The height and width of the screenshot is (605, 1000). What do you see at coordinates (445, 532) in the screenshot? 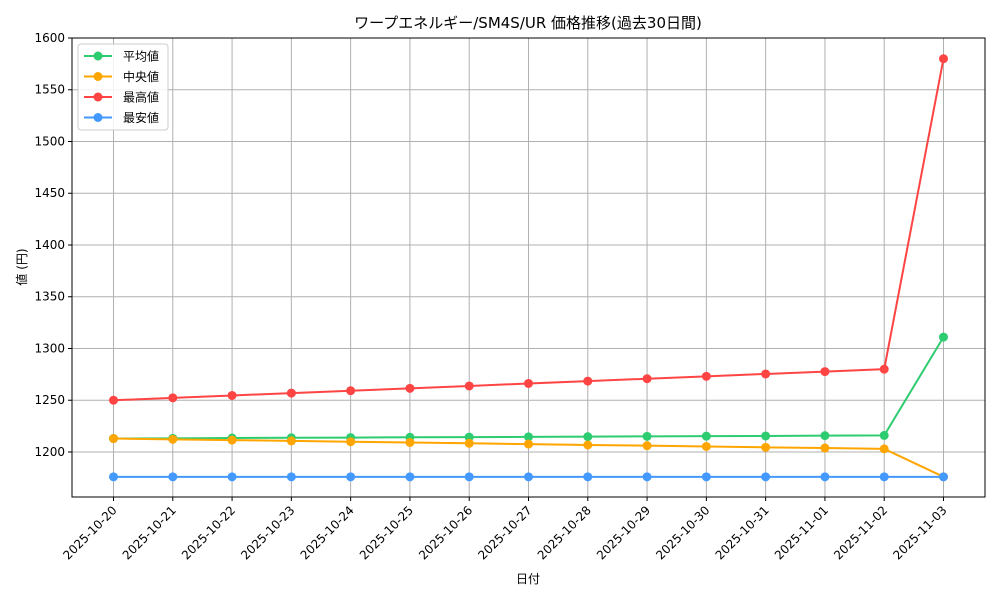
I see `x-tick-label: 2025-10-26` at bounding box center [445, 532].